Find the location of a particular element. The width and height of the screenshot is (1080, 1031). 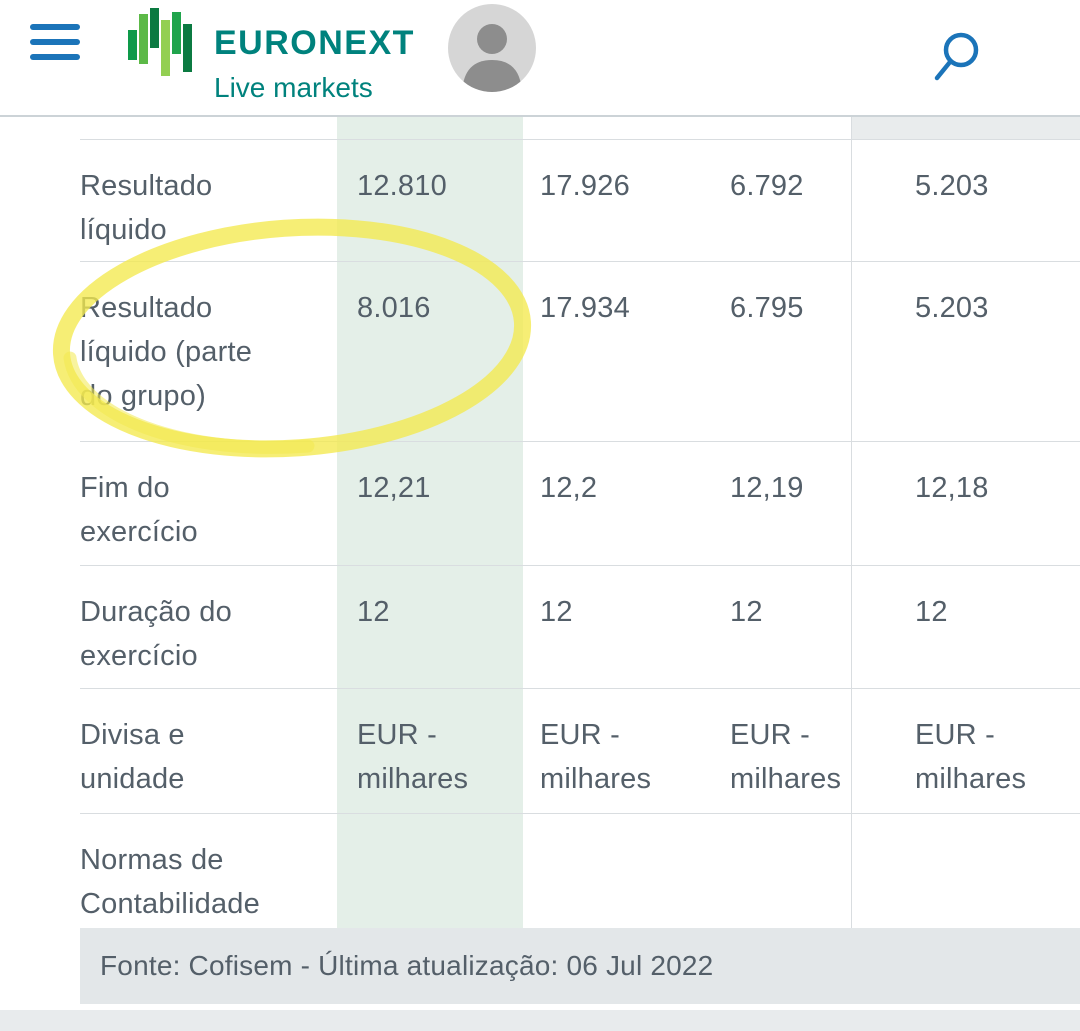

cell-value: 17.926 is located at coordinates (585, 186).